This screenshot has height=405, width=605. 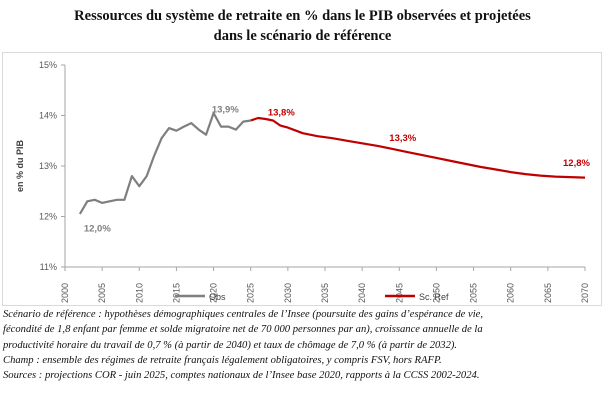 What do you see at coordinates (225, 110) in the screenshot?
I see `data-label: 13,9%` at bounding box center [225, 110].